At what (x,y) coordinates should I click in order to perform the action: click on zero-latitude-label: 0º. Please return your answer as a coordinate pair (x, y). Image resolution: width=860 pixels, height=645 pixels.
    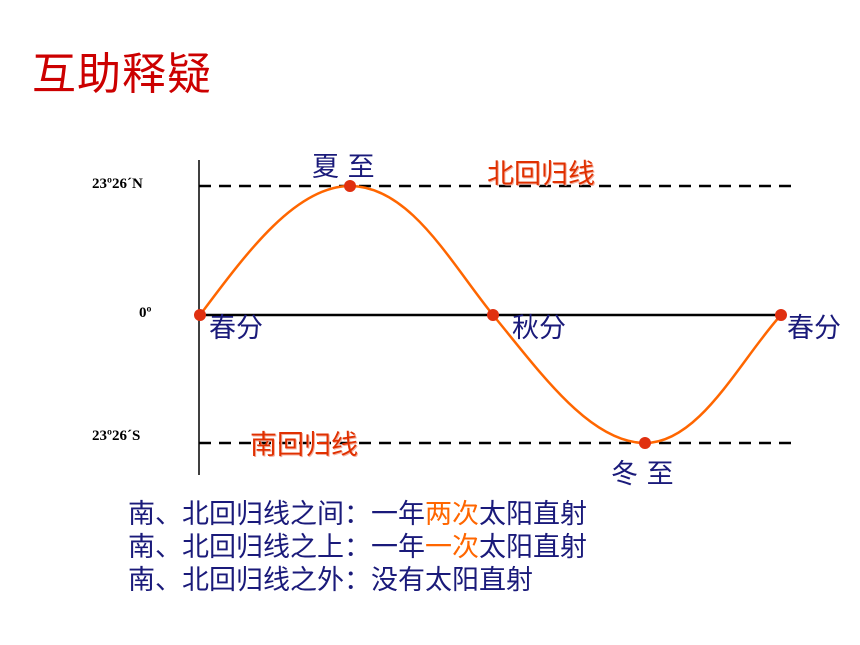
    Looking at the image, I should click on (145, 313).